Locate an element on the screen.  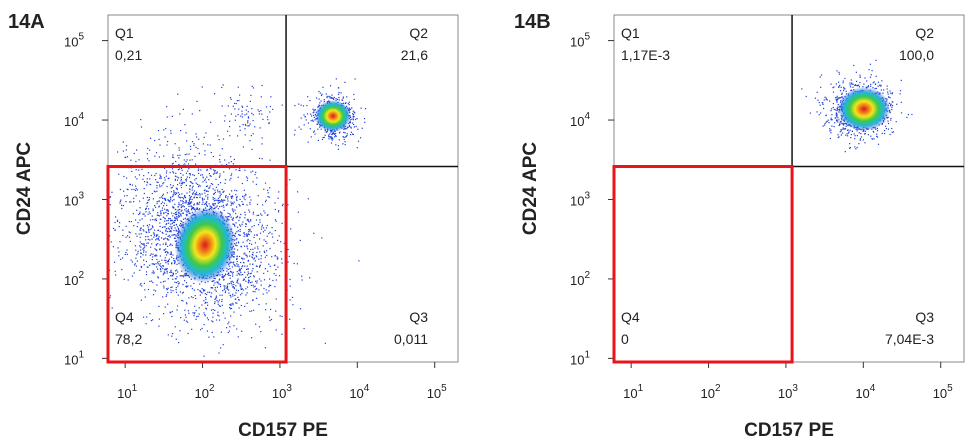
quadrant-name: Q1 is located at coordinates (630, 33).